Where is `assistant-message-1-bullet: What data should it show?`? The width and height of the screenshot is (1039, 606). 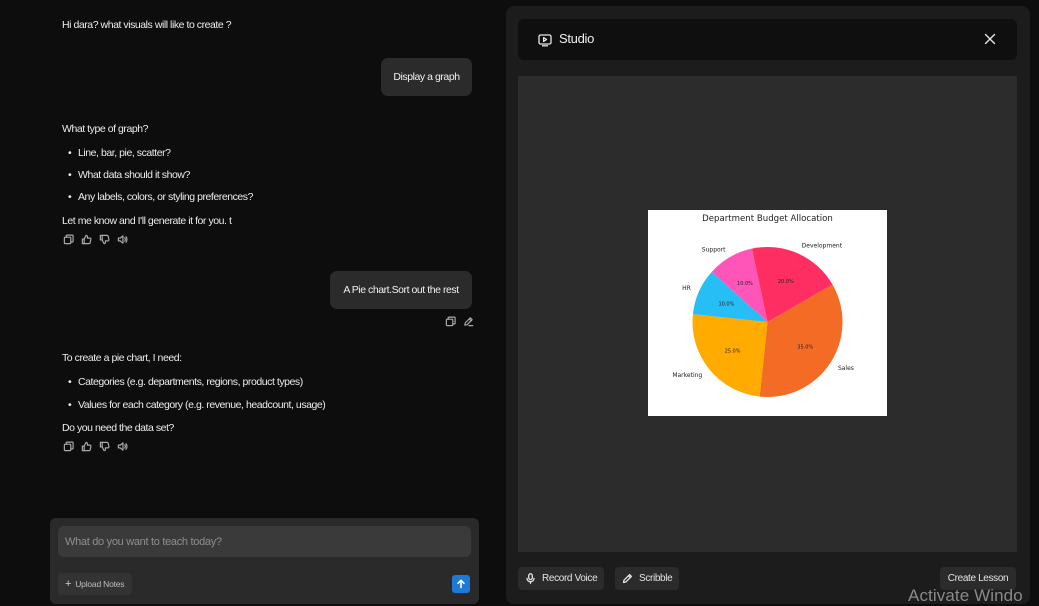
assistant-message-1-bullet: What data should it show? is located at coordinates (129, 175).